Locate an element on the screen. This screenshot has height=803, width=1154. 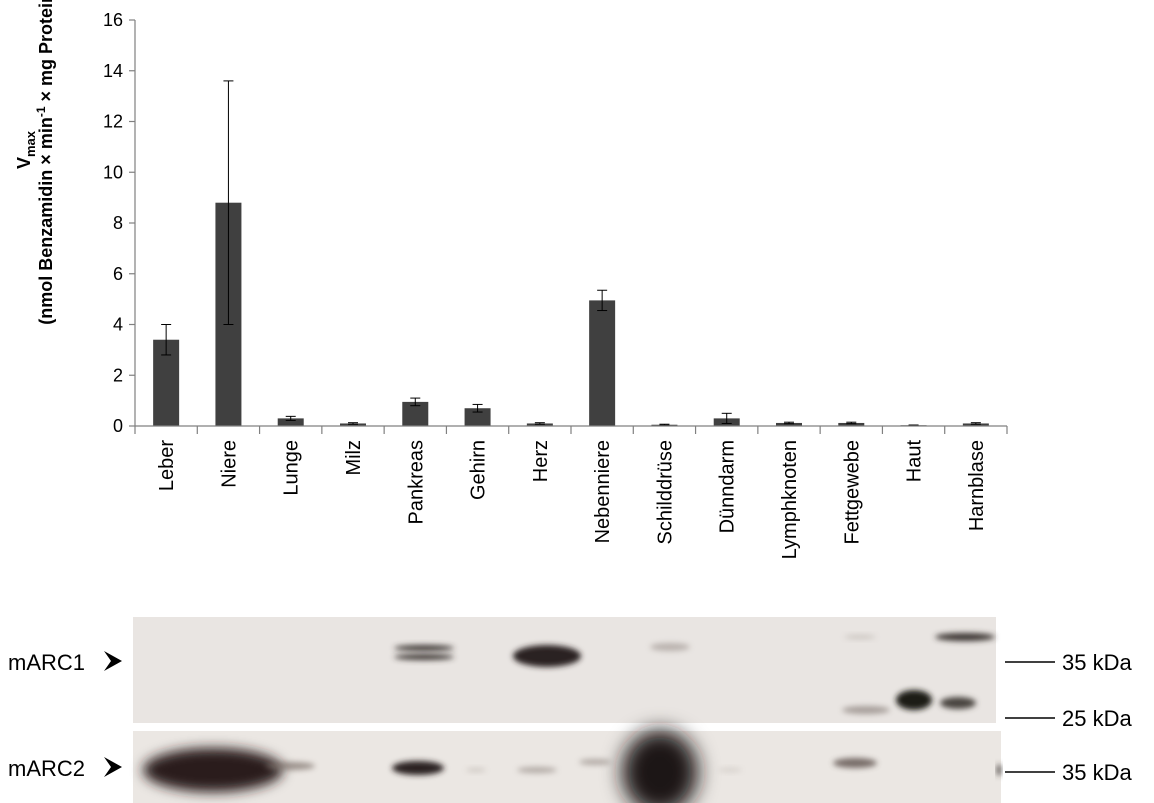
x-category-label: Pankreas is located at coordinates (416, 482).